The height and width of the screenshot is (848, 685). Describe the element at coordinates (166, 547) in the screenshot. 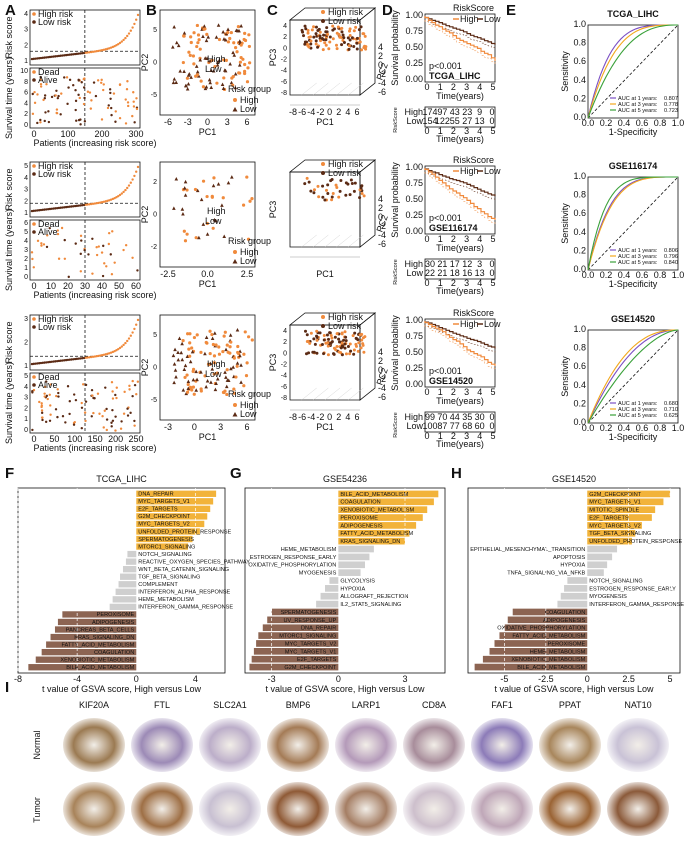

I see `gsva-pathway-label: MTORC1_SIGNALING` at that location.